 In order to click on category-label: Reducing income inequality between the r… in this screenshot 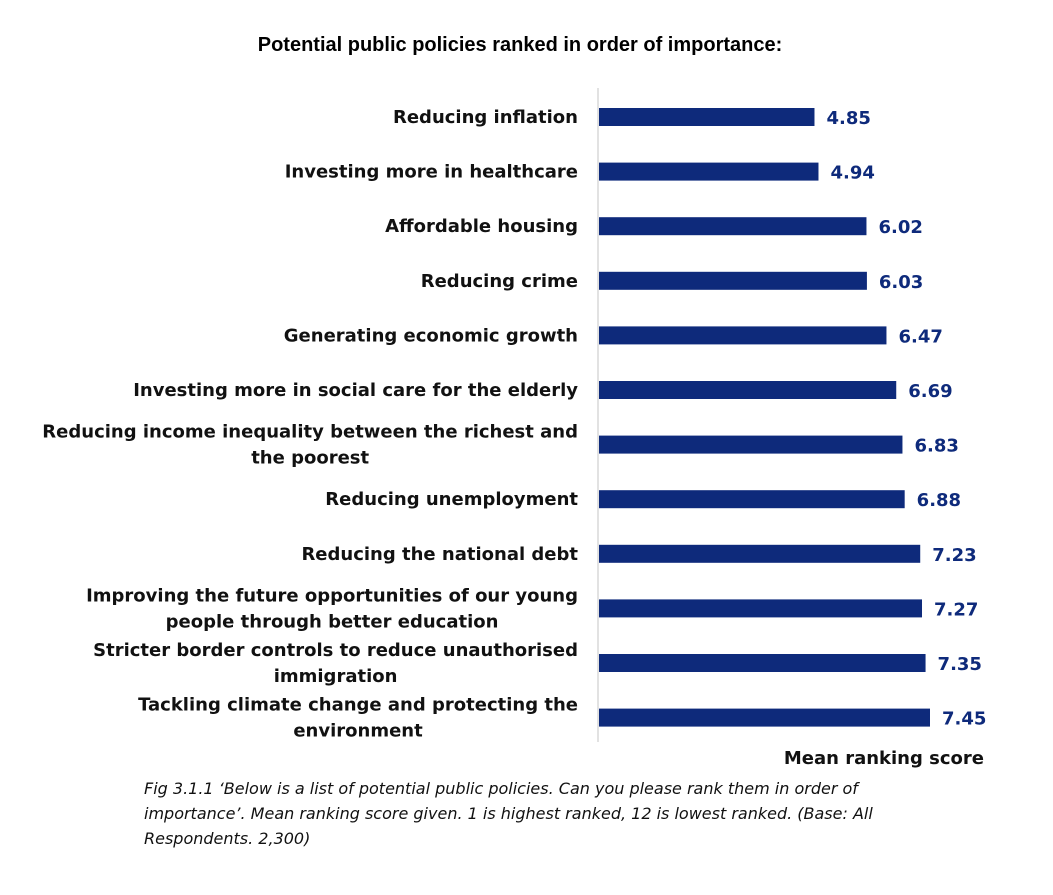, I will do `click(310, 445)`.